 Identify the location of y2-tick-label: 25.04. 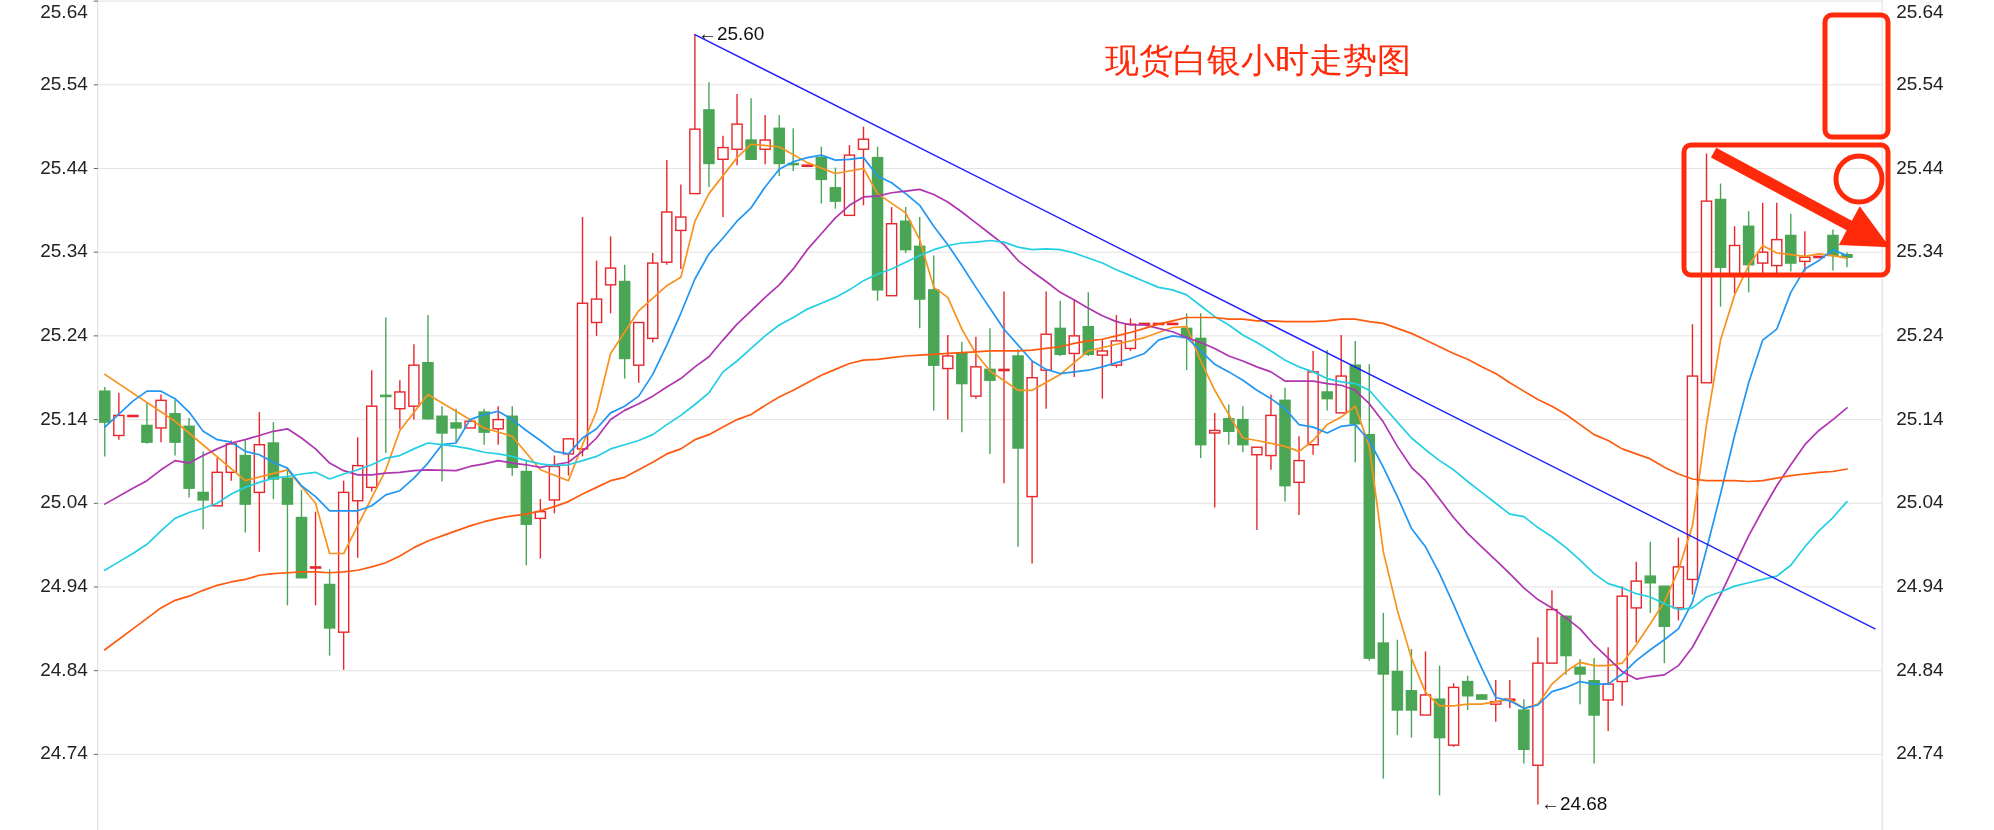
(1920, 502).